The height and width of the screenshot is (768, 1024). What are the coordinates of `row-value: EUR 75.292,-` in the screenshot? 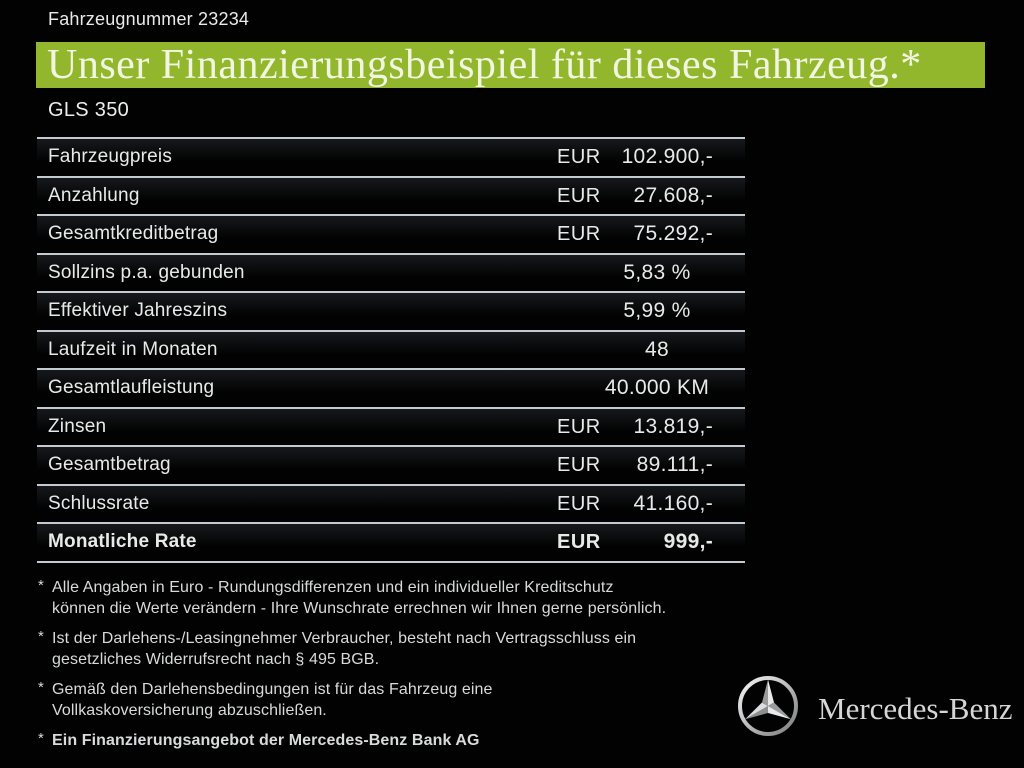 It's located at (635, 234).